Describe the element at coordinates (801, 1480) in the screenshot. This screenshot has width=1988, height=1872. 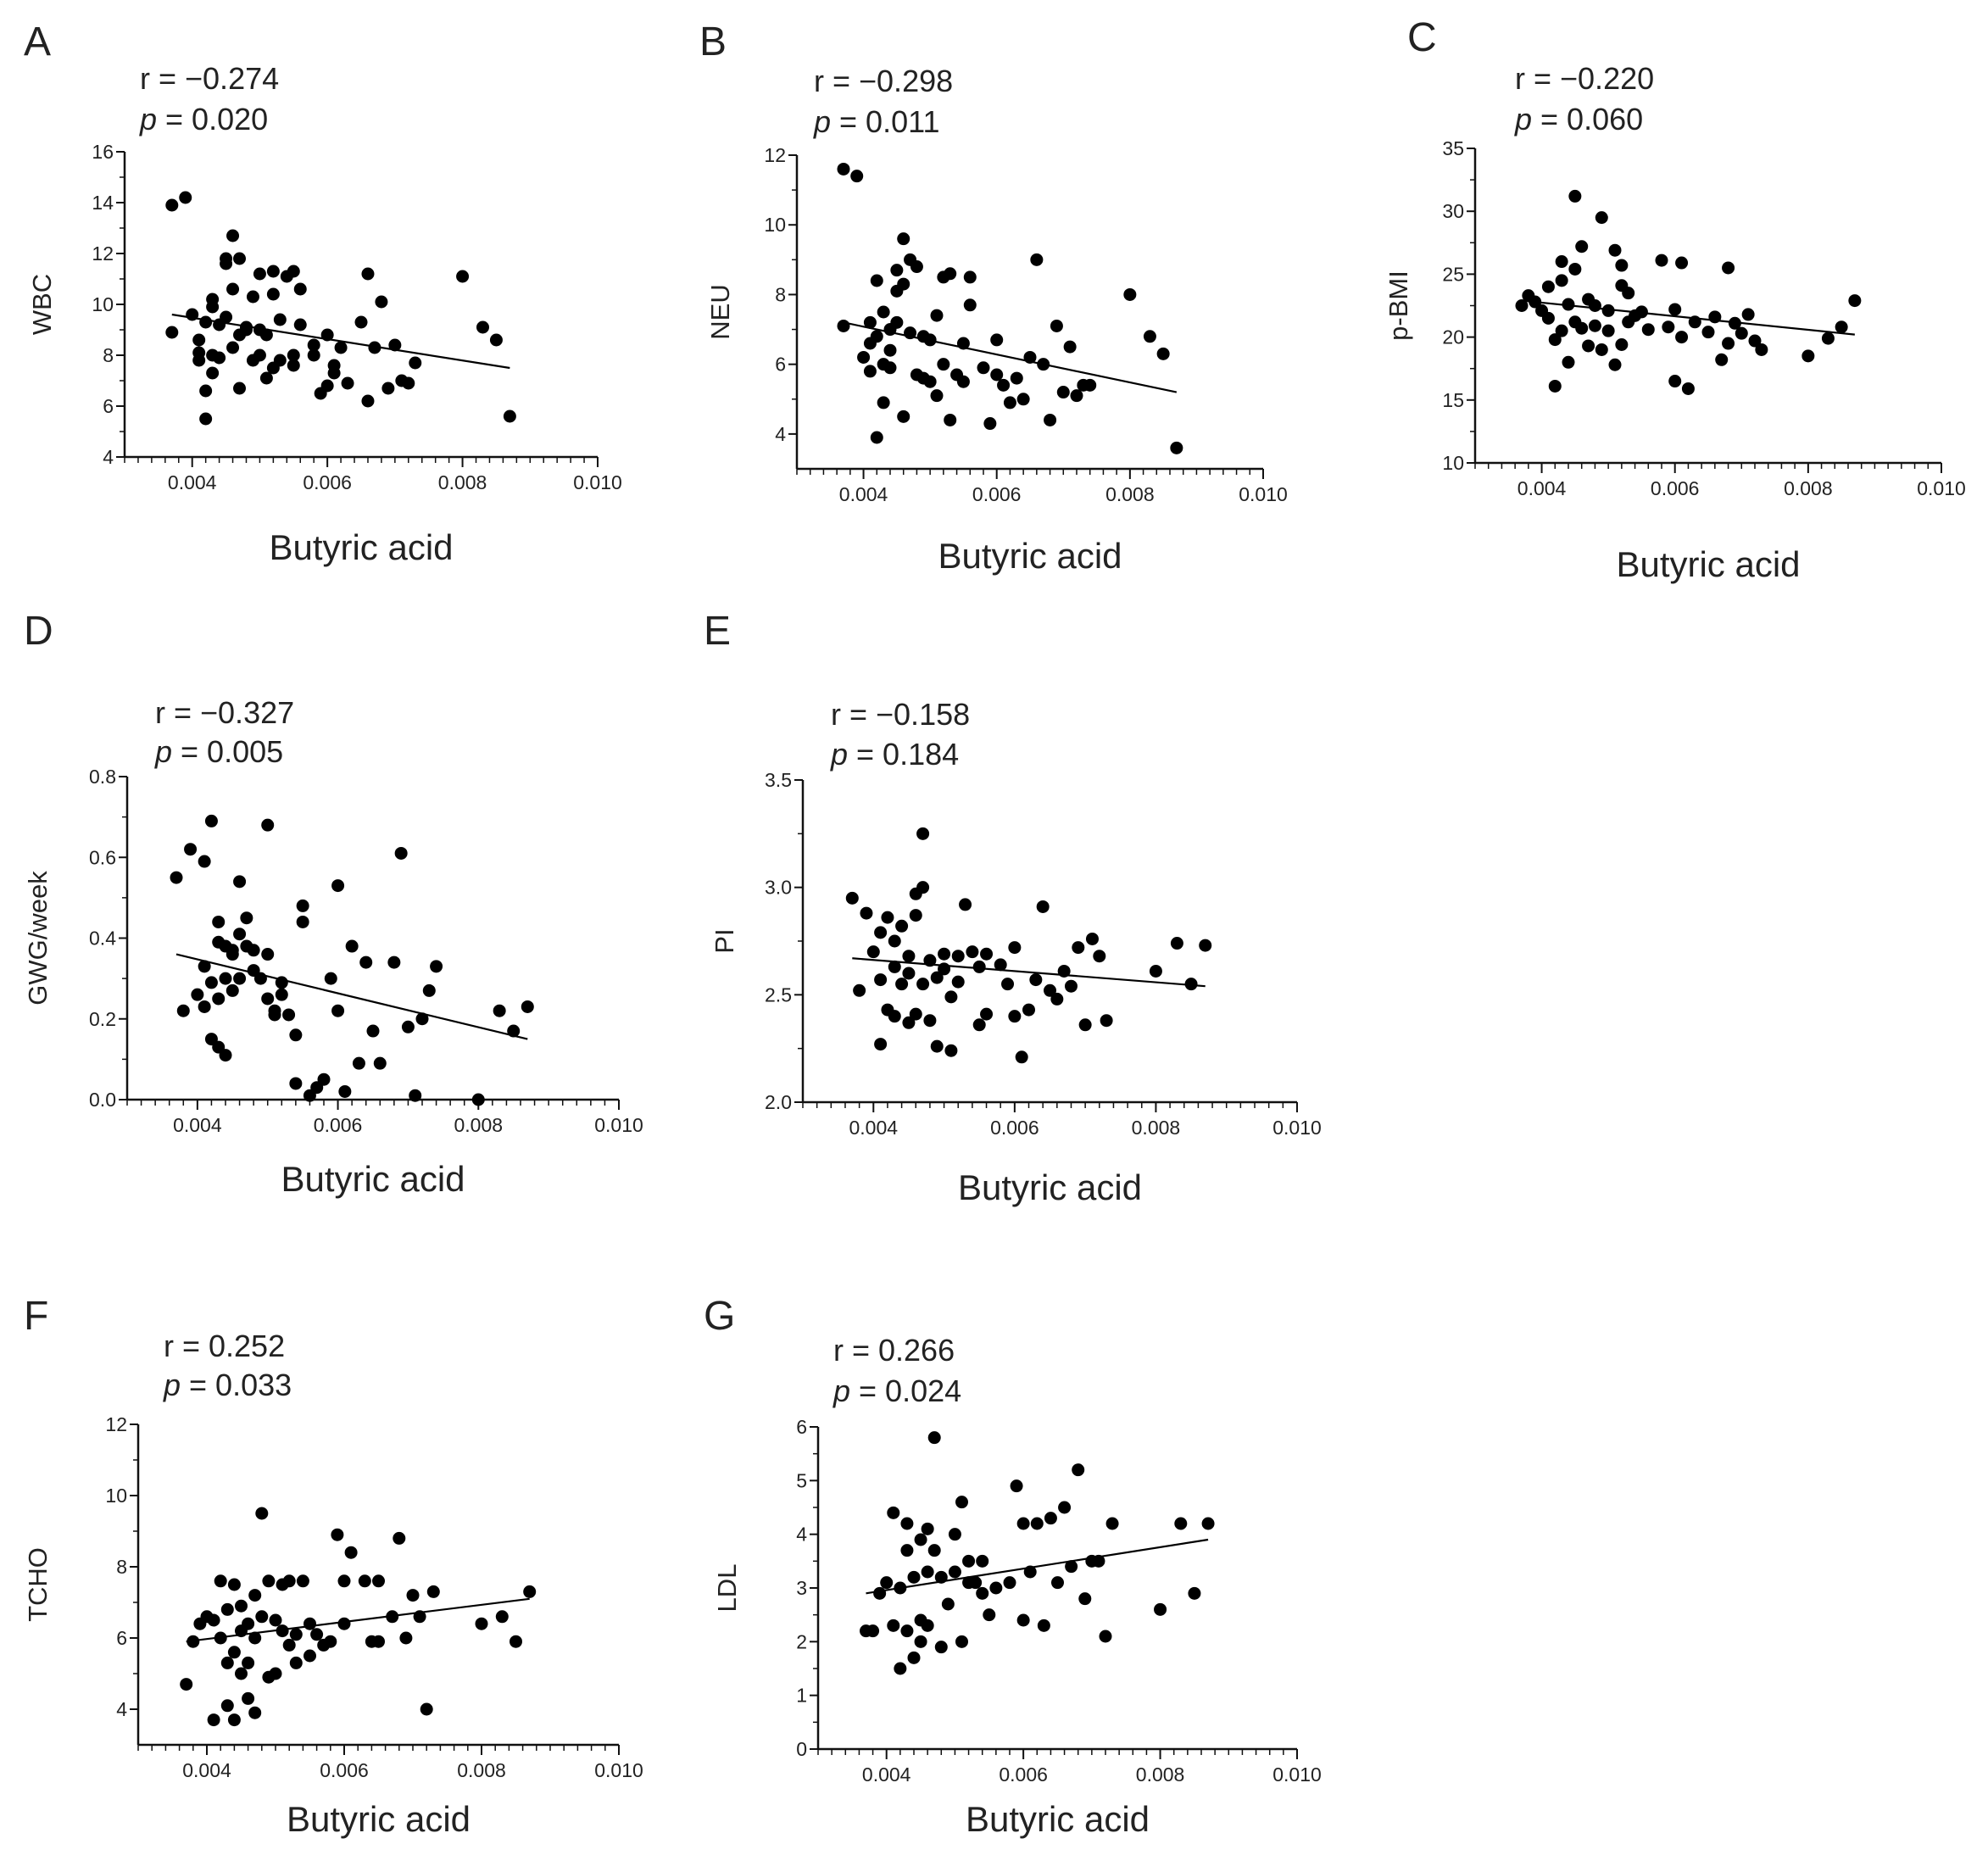
I see `y-tick-label: 5` at that location.